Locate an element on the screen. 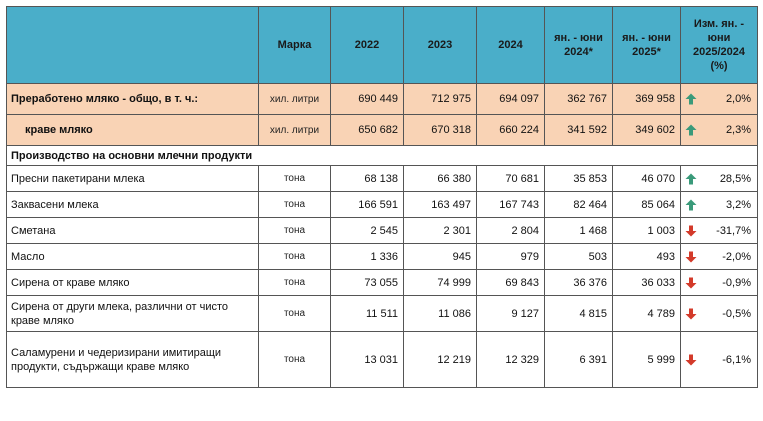 The width and height of the screenshot is (763, 421). table-row: Масло тона 1 336 945 979 503 493 -2,0% is located at coordinates (382, 256).